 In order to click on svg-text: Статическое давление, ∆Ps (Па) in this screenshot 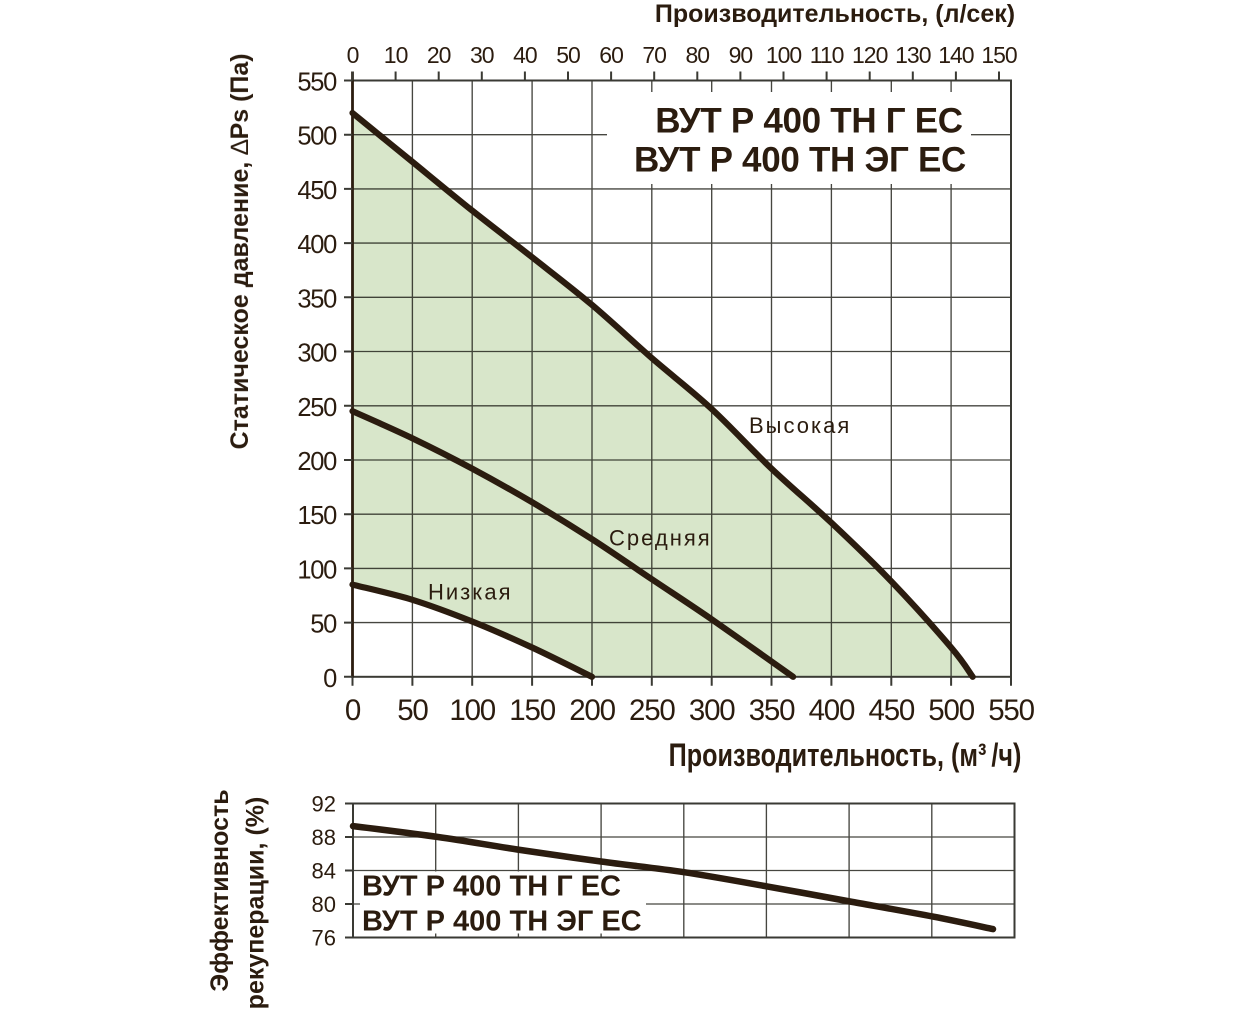, I will do `click(240, 251)`.